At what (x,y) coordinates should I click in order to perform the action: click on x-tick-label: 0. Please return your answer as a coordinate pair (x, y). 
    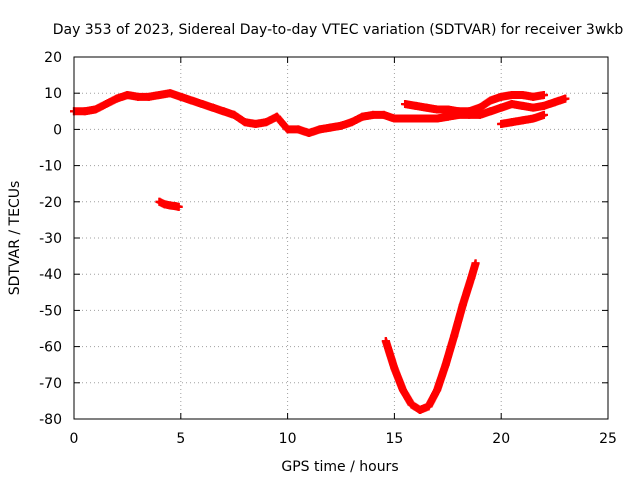
    Looking at the image, I should click on (74, 439).